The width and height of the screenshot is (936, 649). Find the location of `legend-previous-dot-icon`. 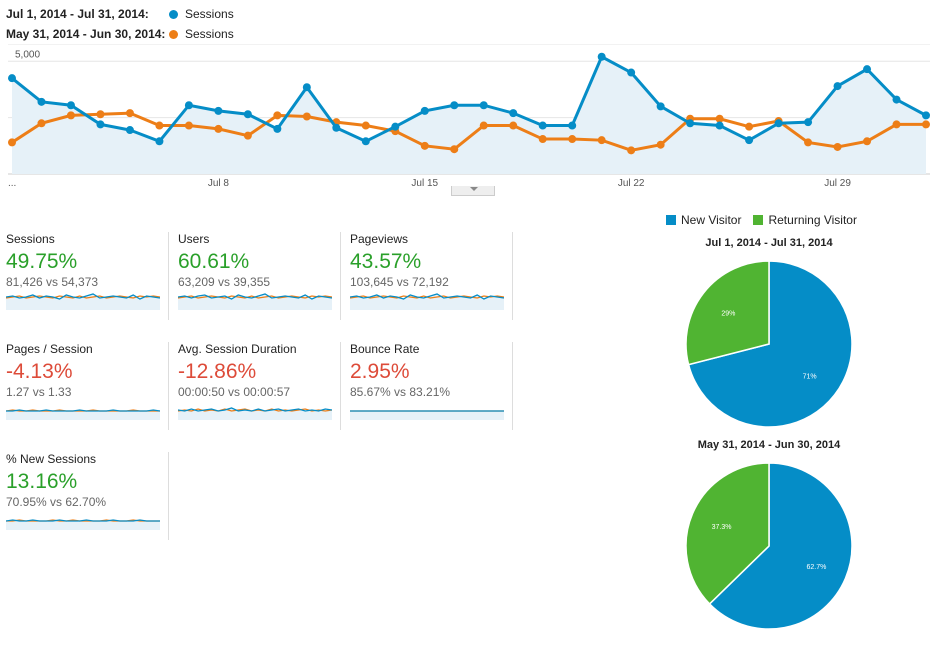

legend-previous-dot-icon is located at coordinates (173, 34).